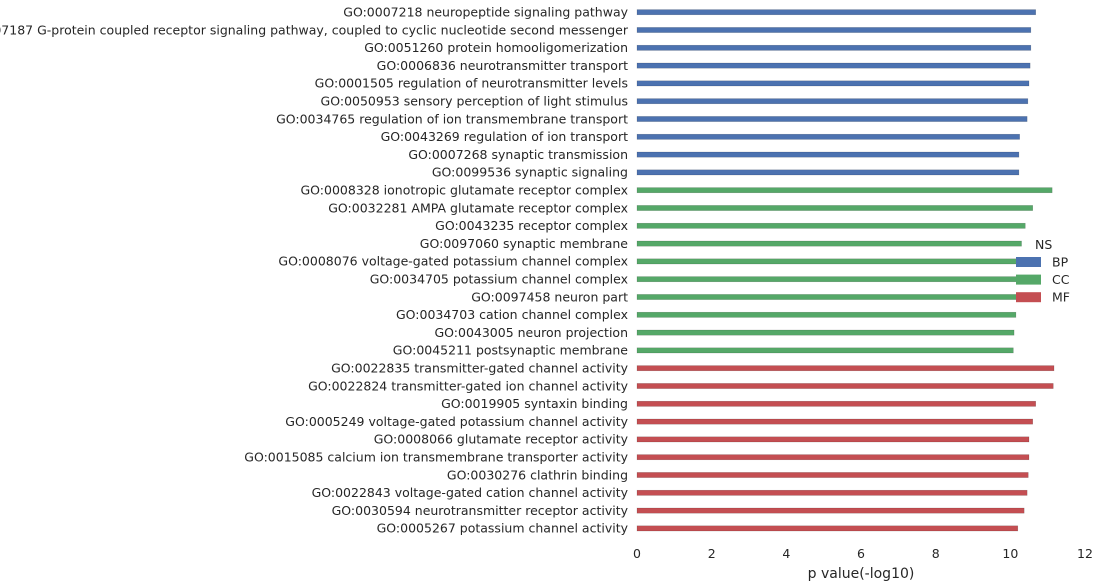 The height and width of the screenshot is (587, 1097). I want to click on legend-title: NS, so click(1043, 244).